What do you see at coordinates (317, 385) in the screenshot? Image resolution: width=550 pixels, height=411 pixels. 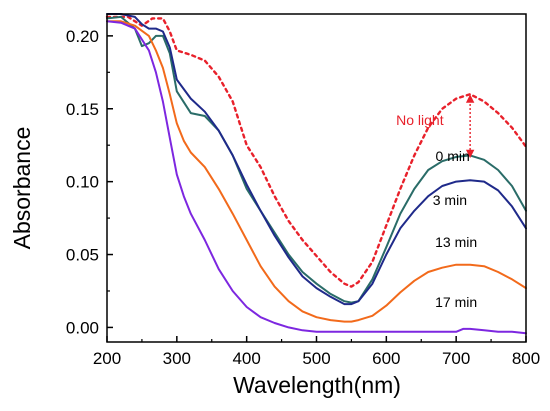 I see `x-axis-title: Wavelength(nm)` at bounding box center [317, 385].